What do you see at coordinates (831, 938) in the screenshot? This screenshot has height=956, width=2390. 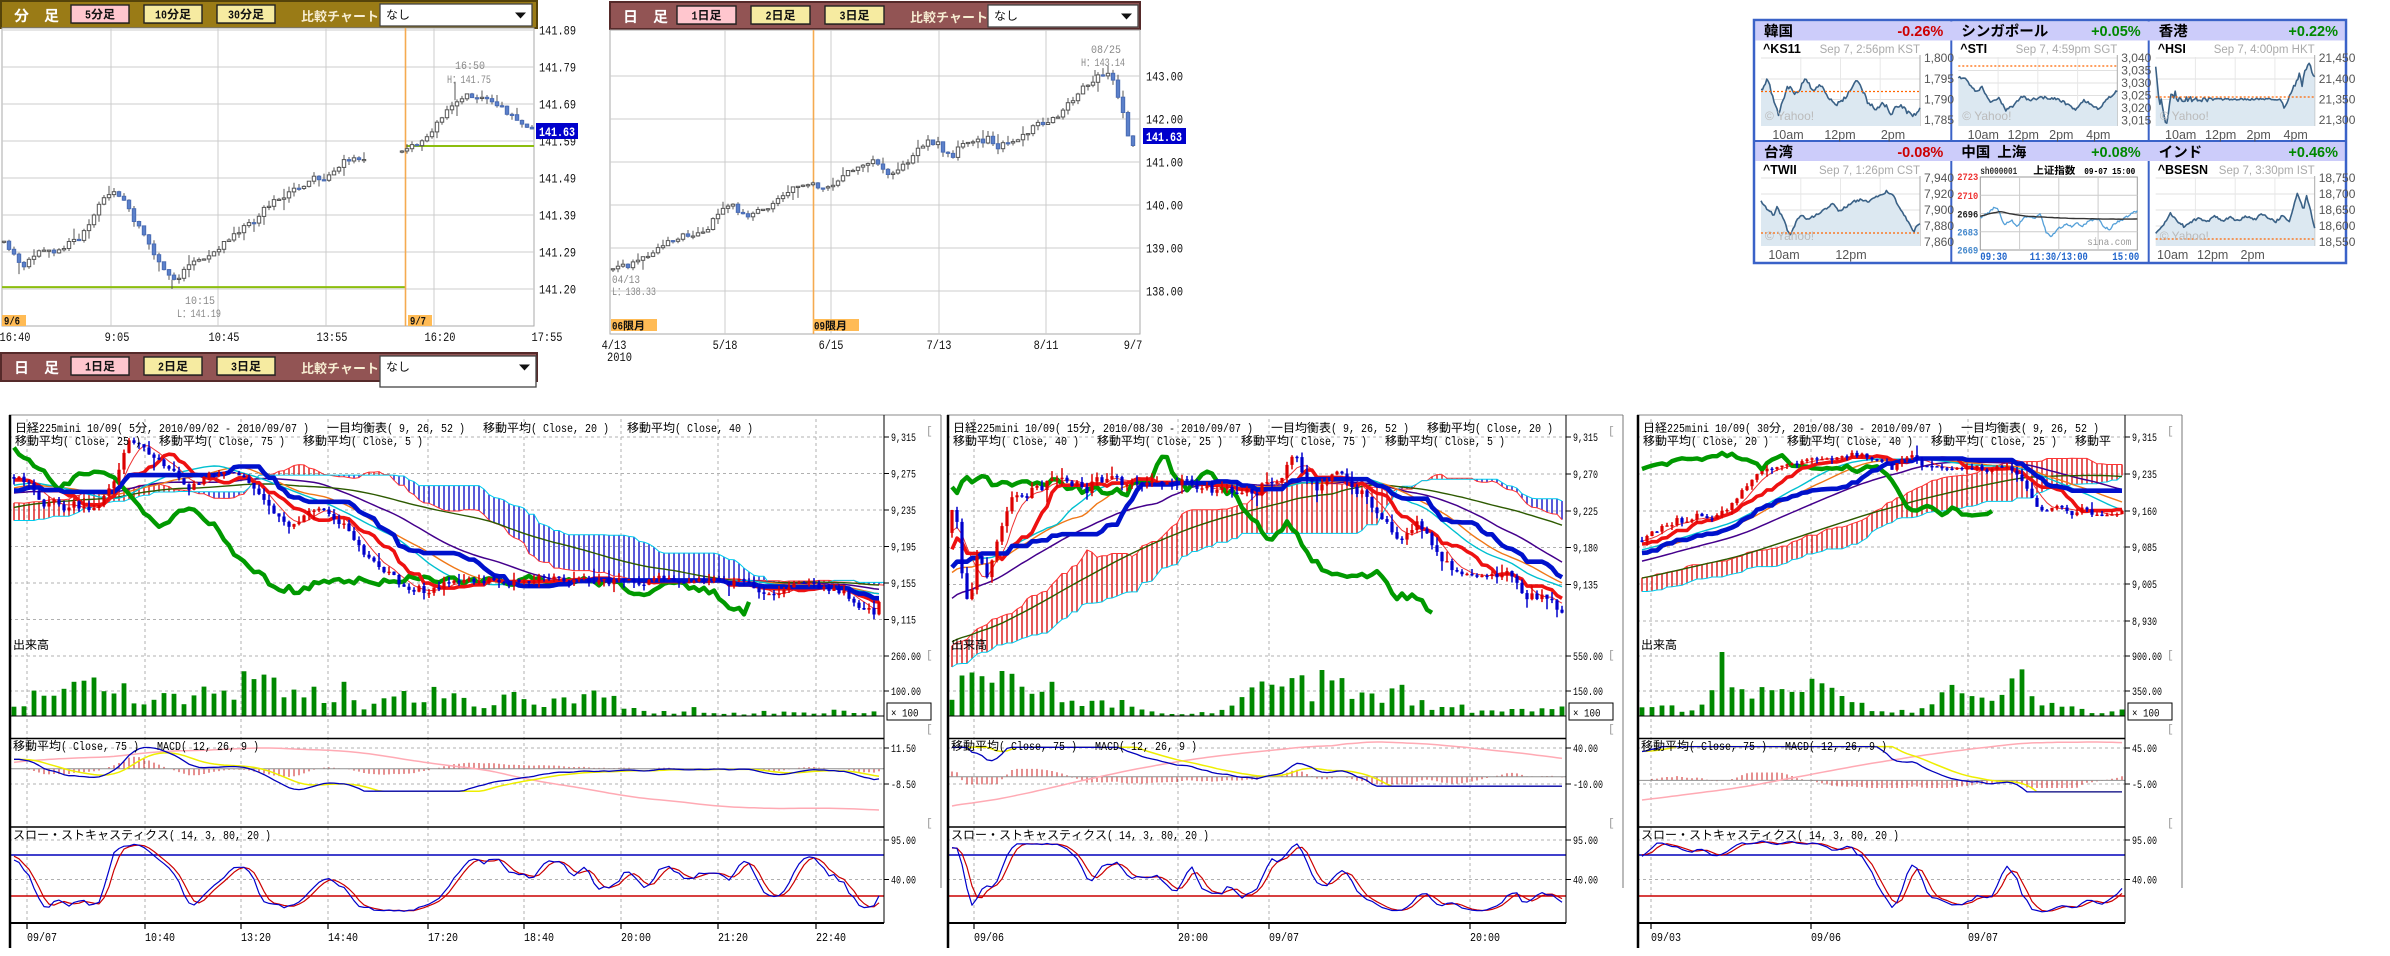 I see `svg-text: 22:40` at bounding box center [831, 938].